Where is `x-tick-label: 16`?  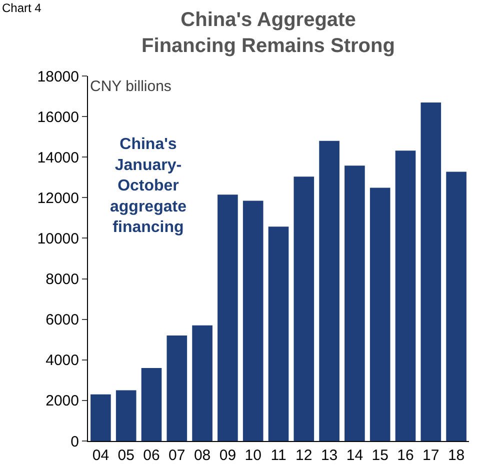 x-tick-label: 16 is located at coordinates (405, 455).